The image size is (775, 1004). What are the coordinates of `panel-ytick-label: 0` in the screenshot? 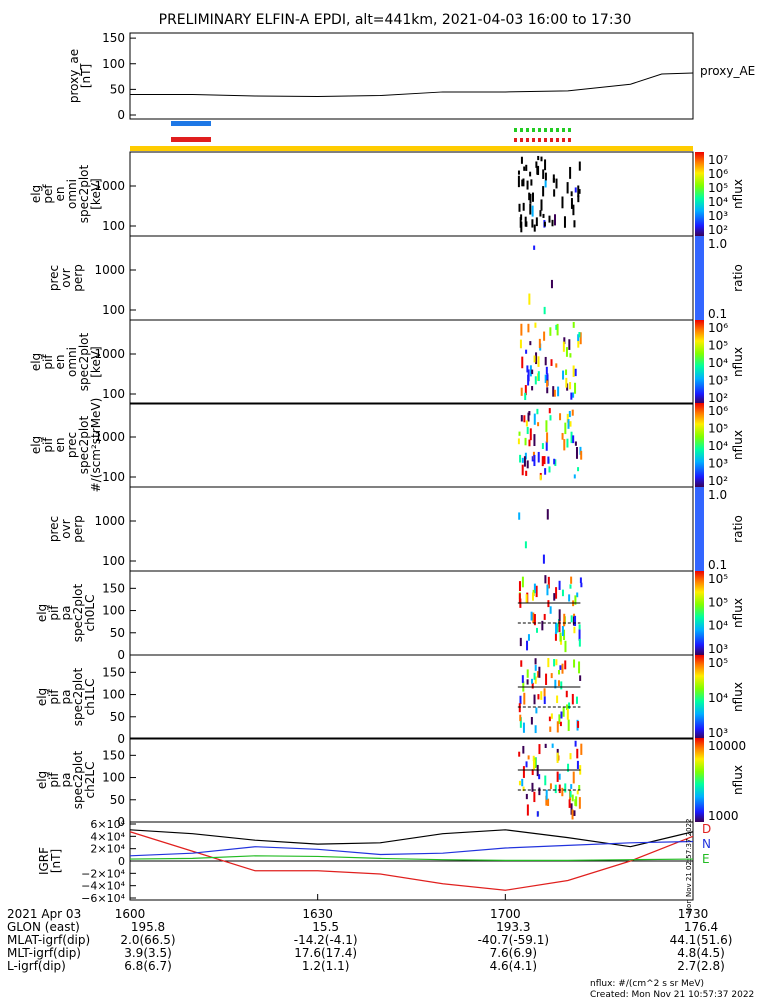 It's located at (121, 739).